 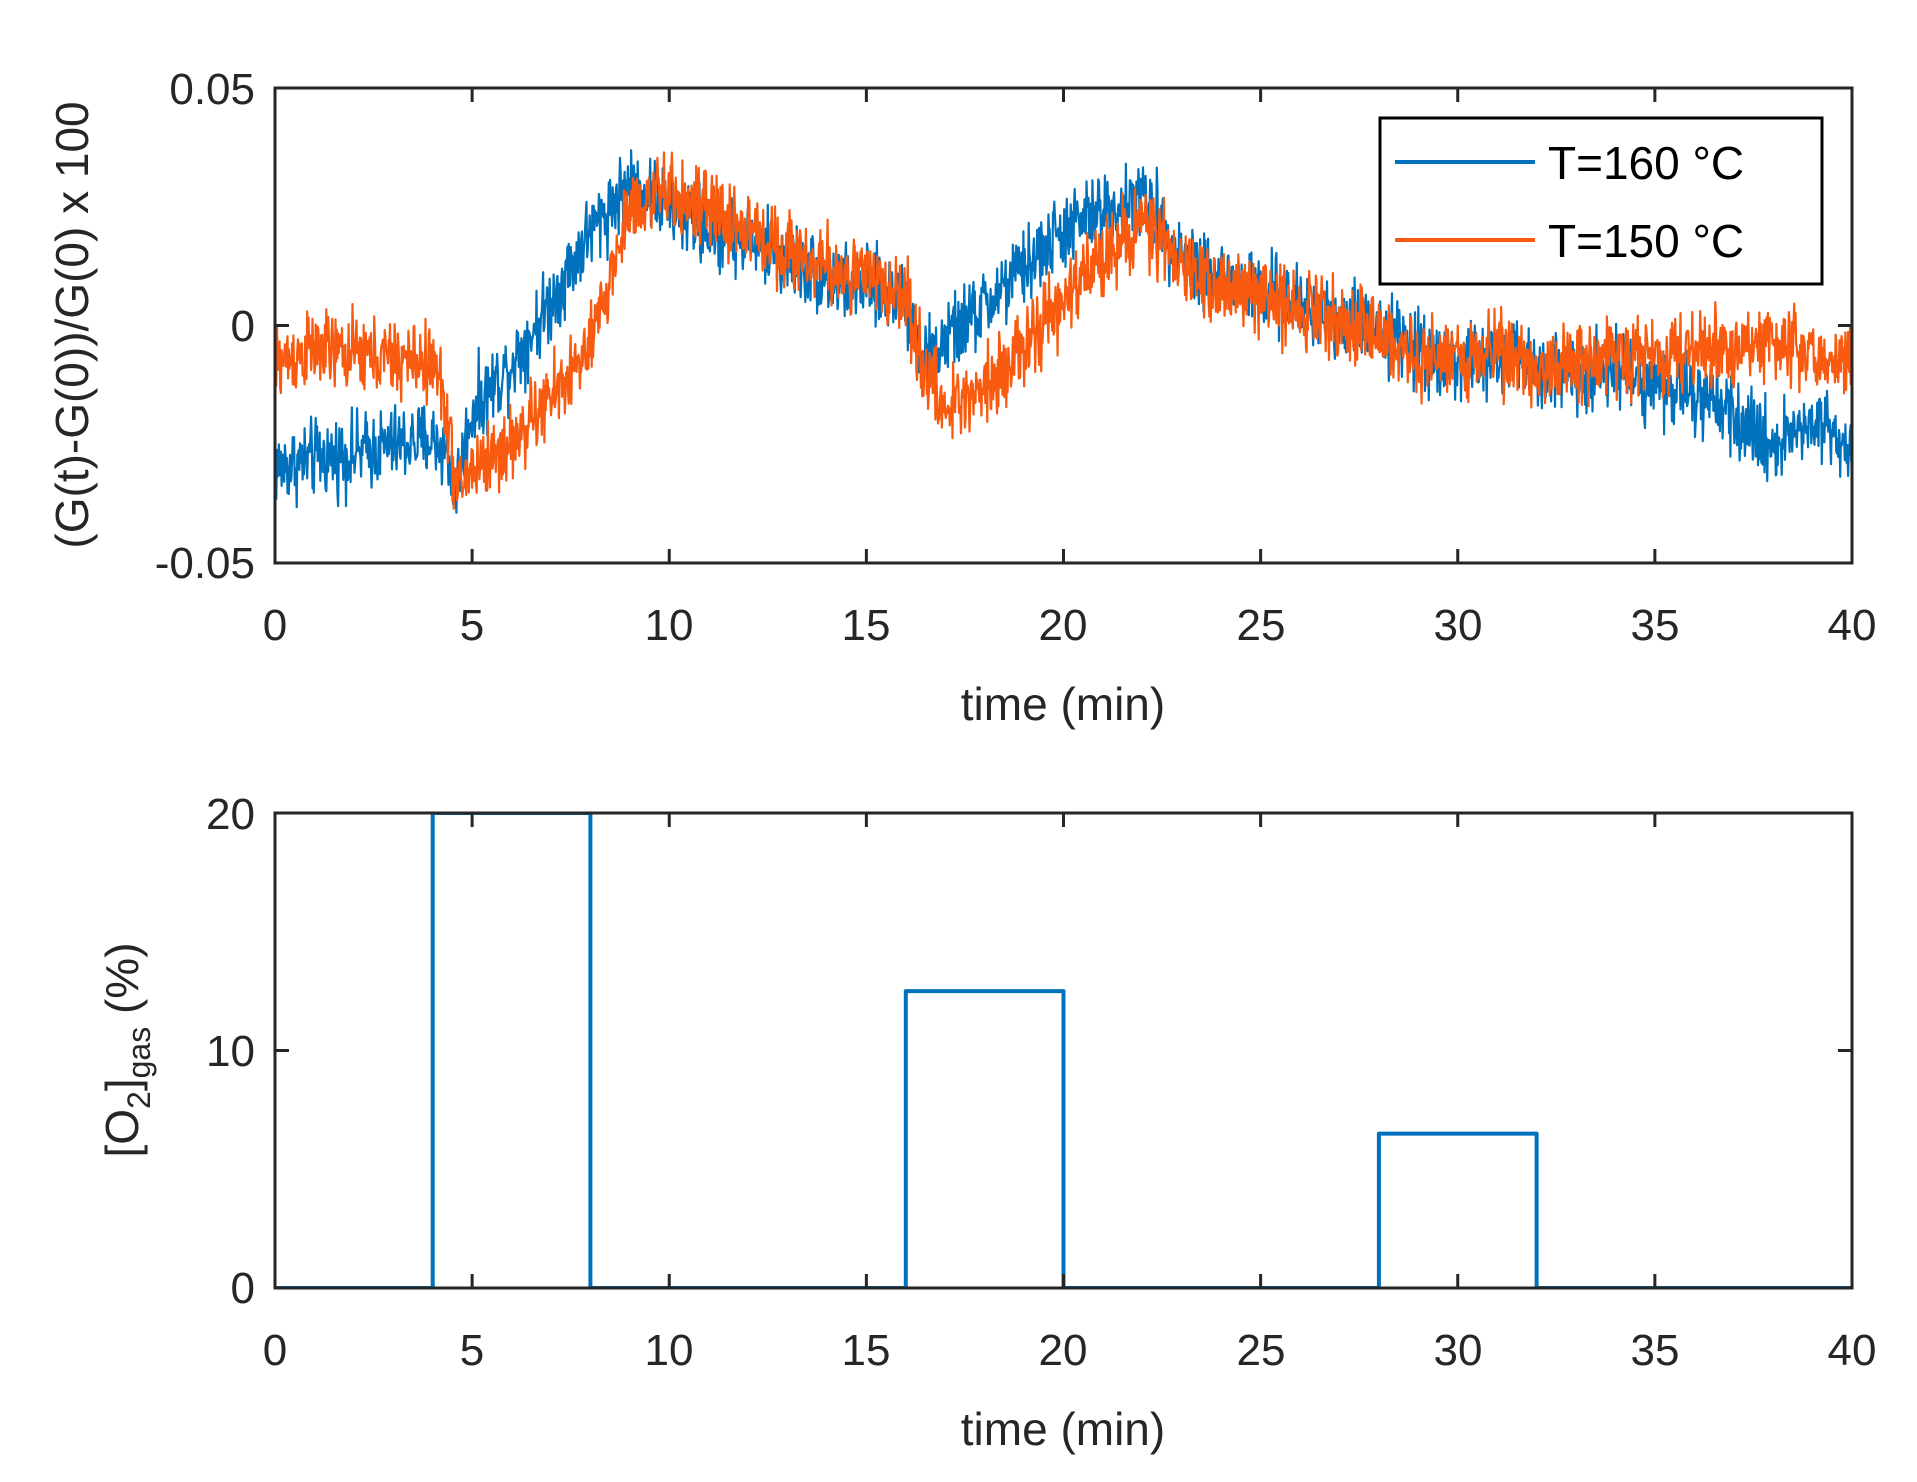 What do you see at coordinates (1063, 625) in the screenshot?
I see `top-xtick-label: 20` at bounding box center [1063, 625].